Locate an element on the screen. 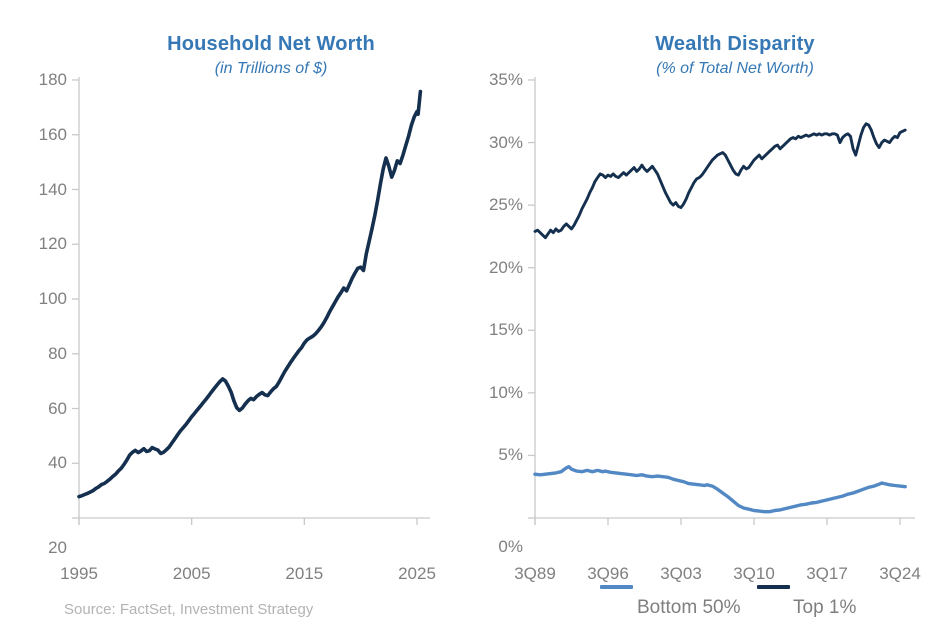 The width and height of the screenshot is (943, 632). y-tick-label: 140 is located at coordinates (52, 189).